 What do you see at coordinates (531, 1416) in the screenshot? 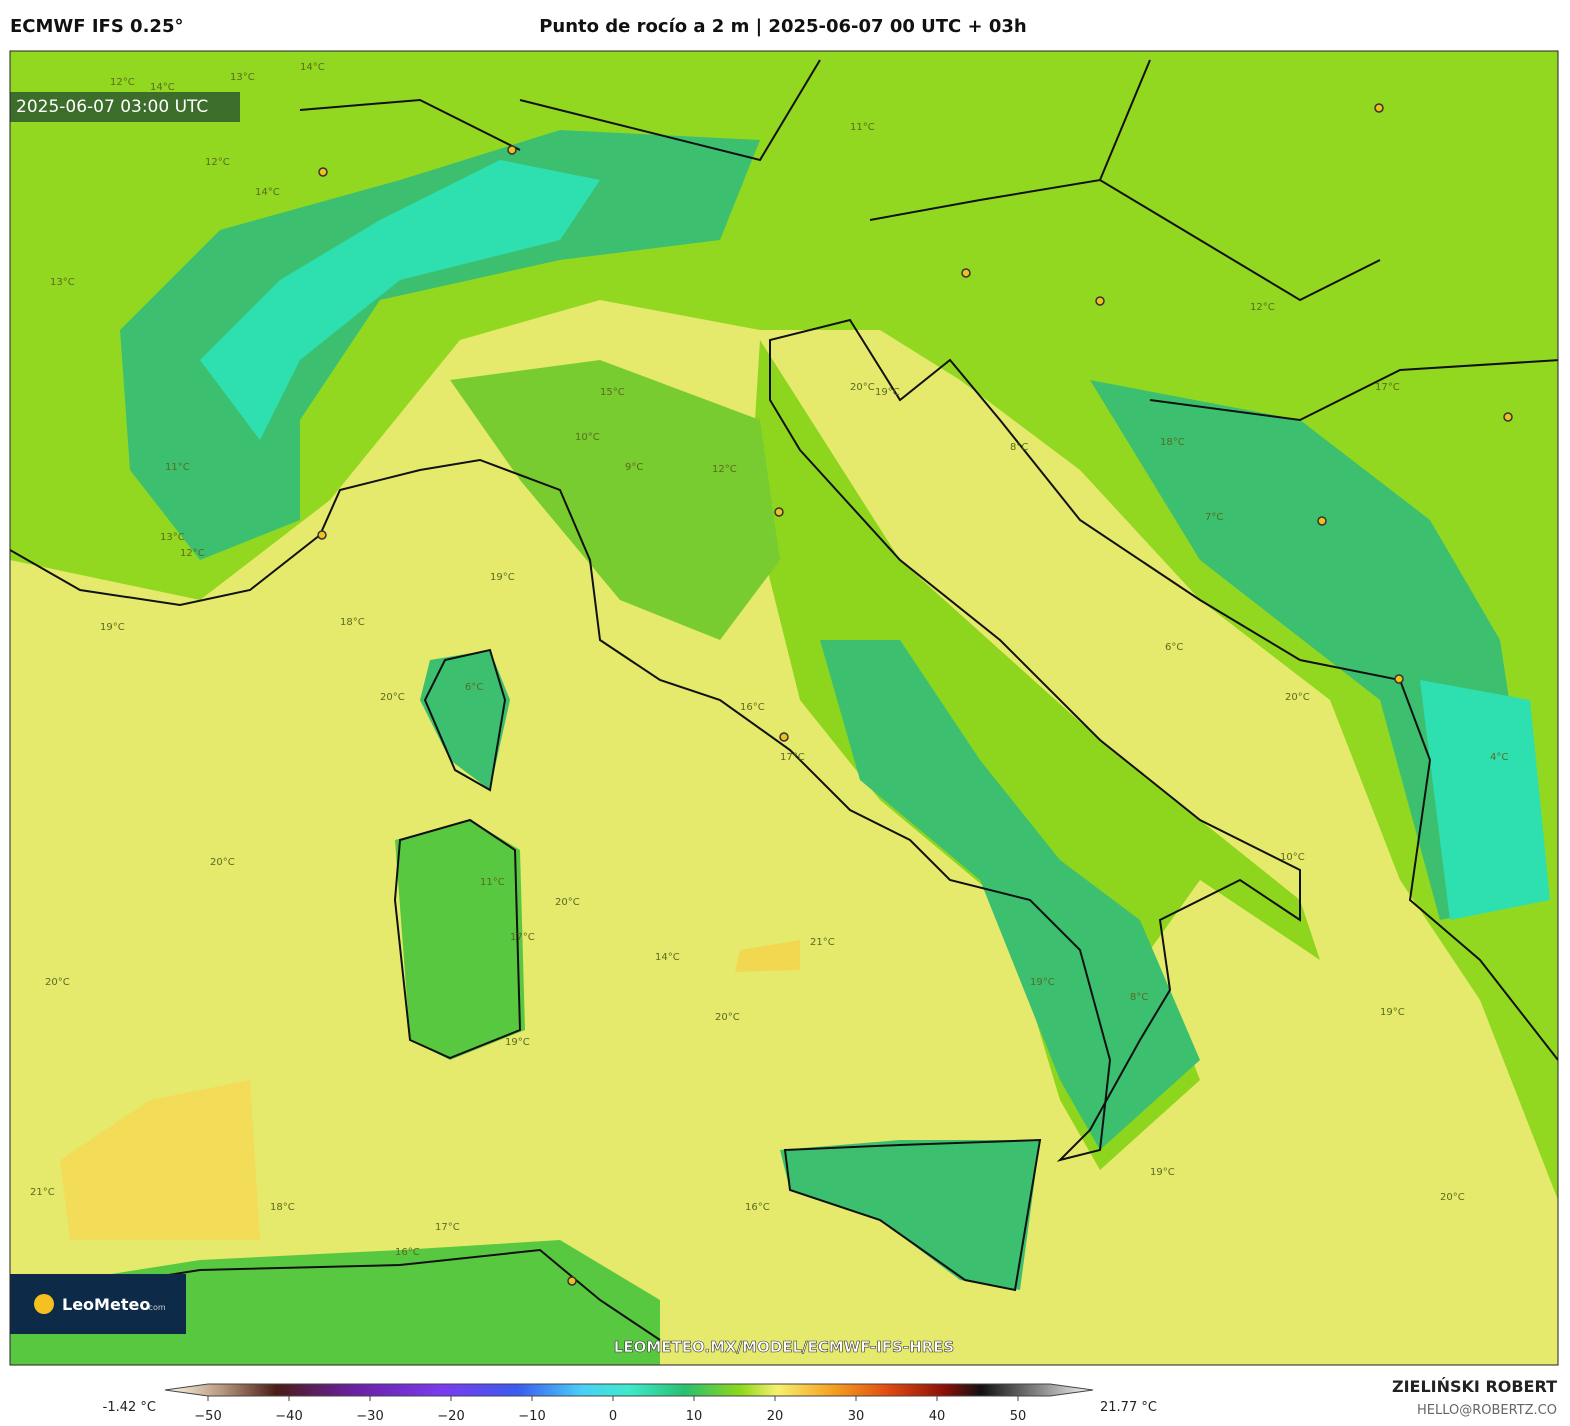
I see `colorbar-tick-label: −10` at bounding box center [531, 1416].